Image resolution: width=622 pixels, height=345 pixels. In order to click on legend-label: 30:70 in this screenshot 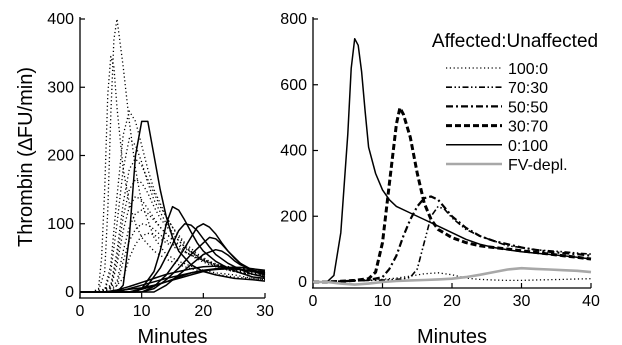, I will do `click(528, 127)`.